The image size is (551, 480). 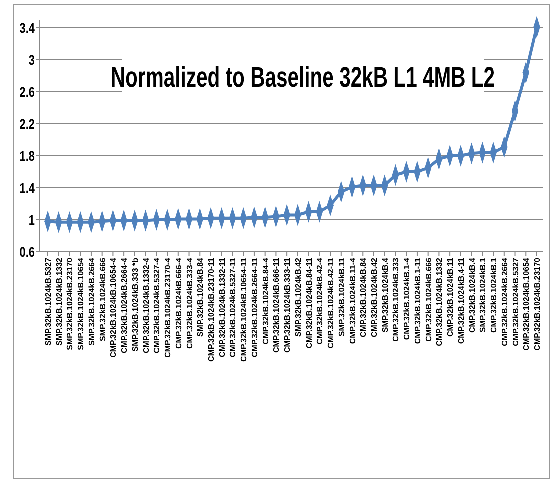 What do you see at coordinates (472, 295) in the screenshot?
I see `x-tick-label: CMP.32kB.1024kB.4` at bounding box center [472, 295].